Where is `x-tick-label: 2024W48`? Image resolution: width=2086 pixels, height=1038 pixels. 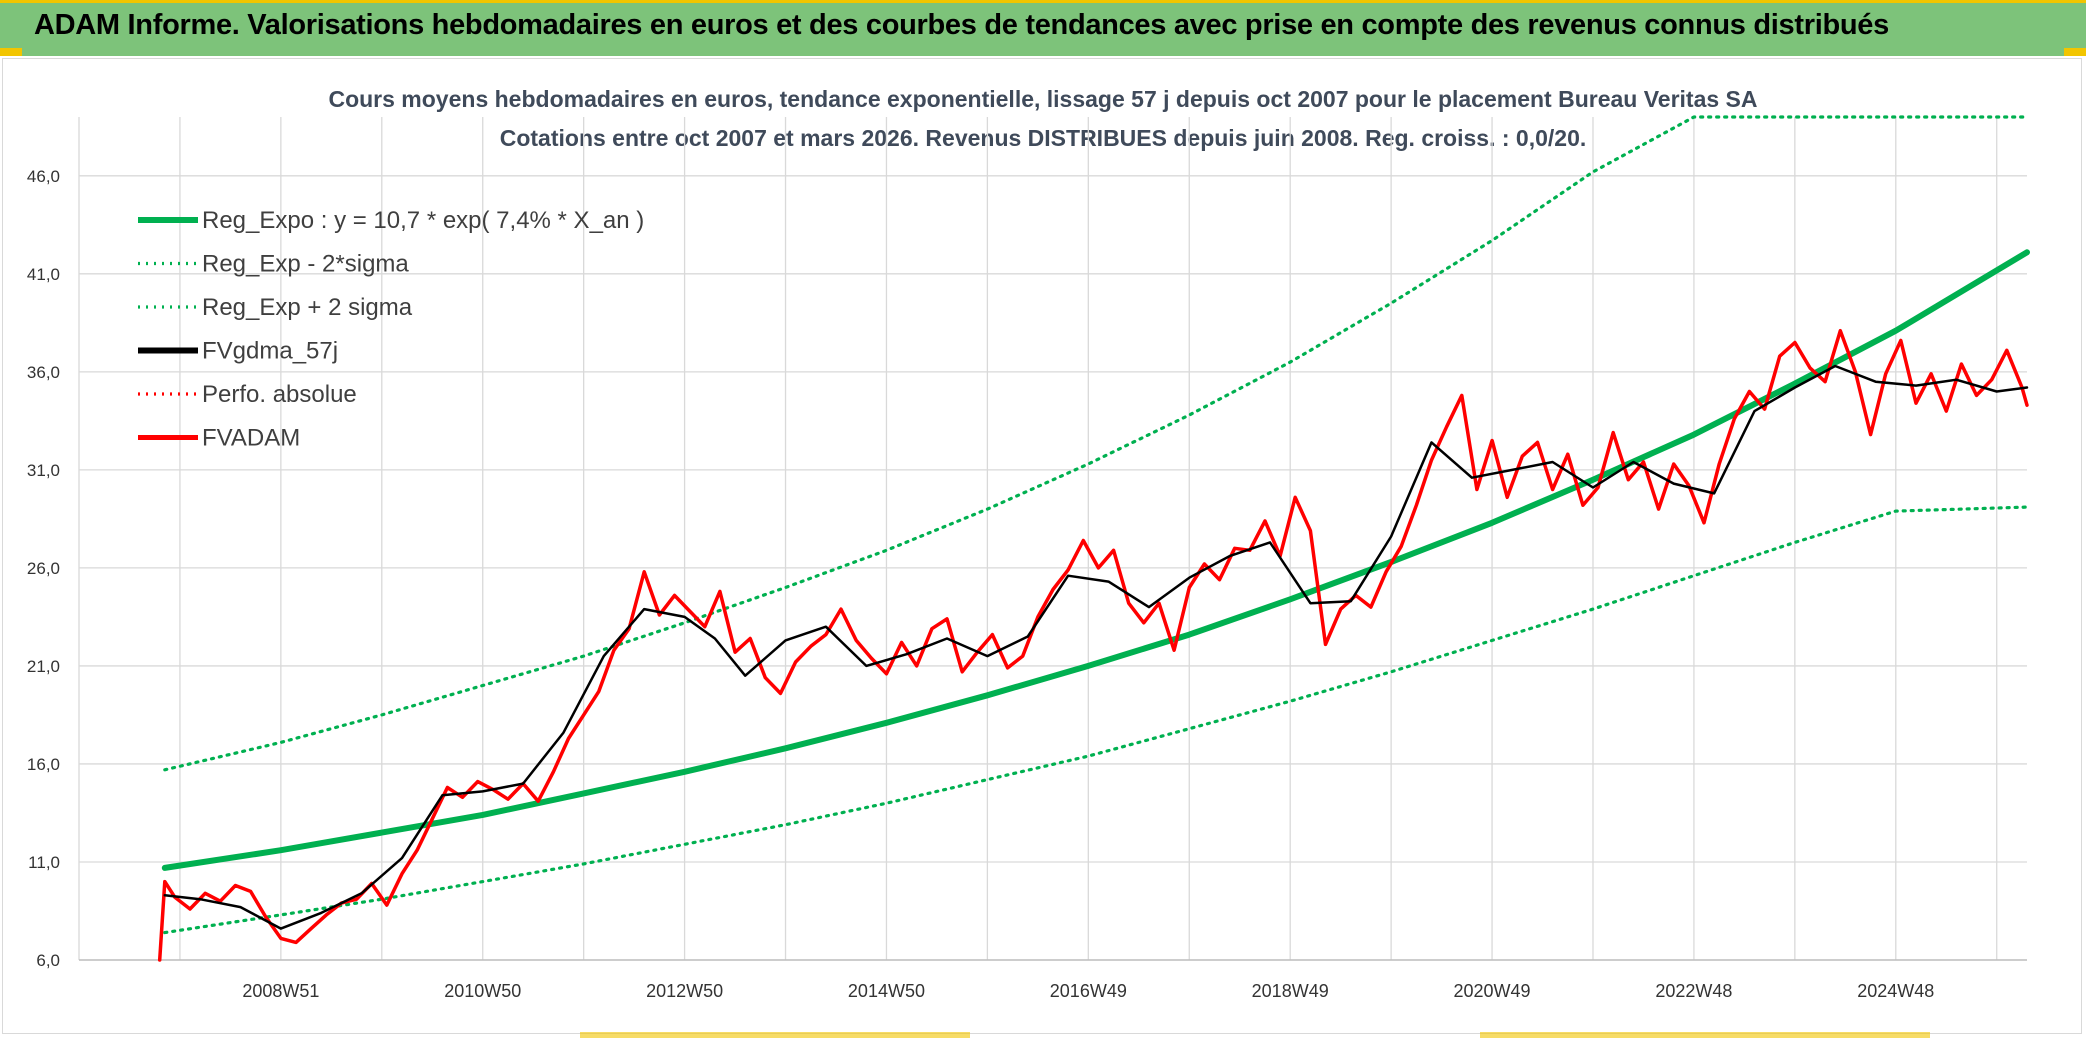 x-tick-label: 2024W48 is located at coordinates (1895, 991).